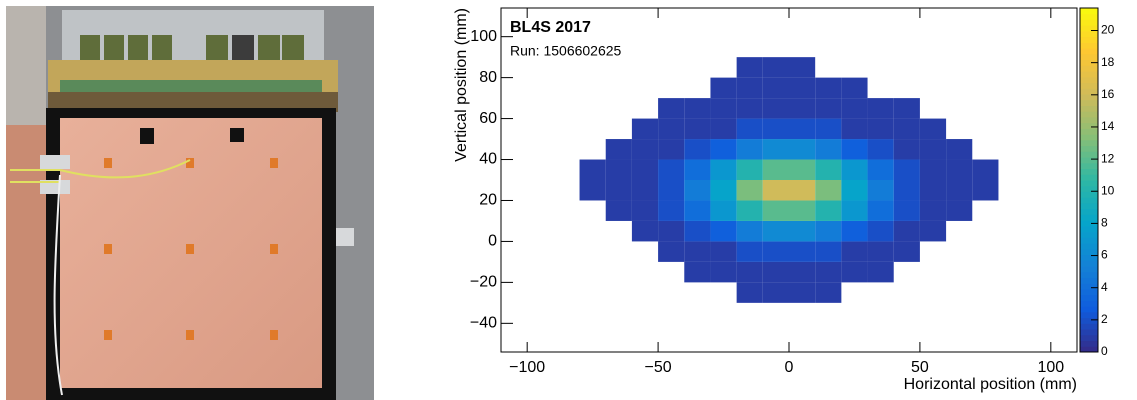 The width and height of the screenshot is (1137, 400). What do you see at coordinates (1089, 180) in the screenshot?
I see `color-bar` at bounding box center [1089, 180].